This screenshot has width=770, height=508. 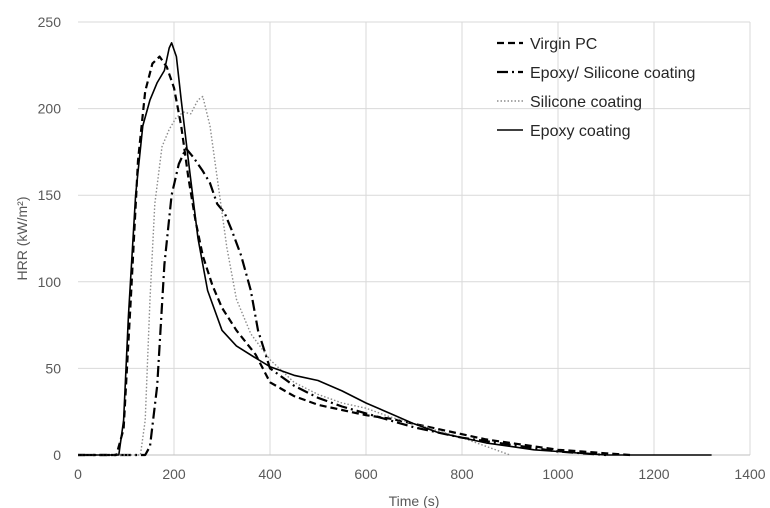 What do you see at coordinates (580, 131) in the screenshot?
I see `legend-label: Epoxy coating` at bounding box center [580, 131].